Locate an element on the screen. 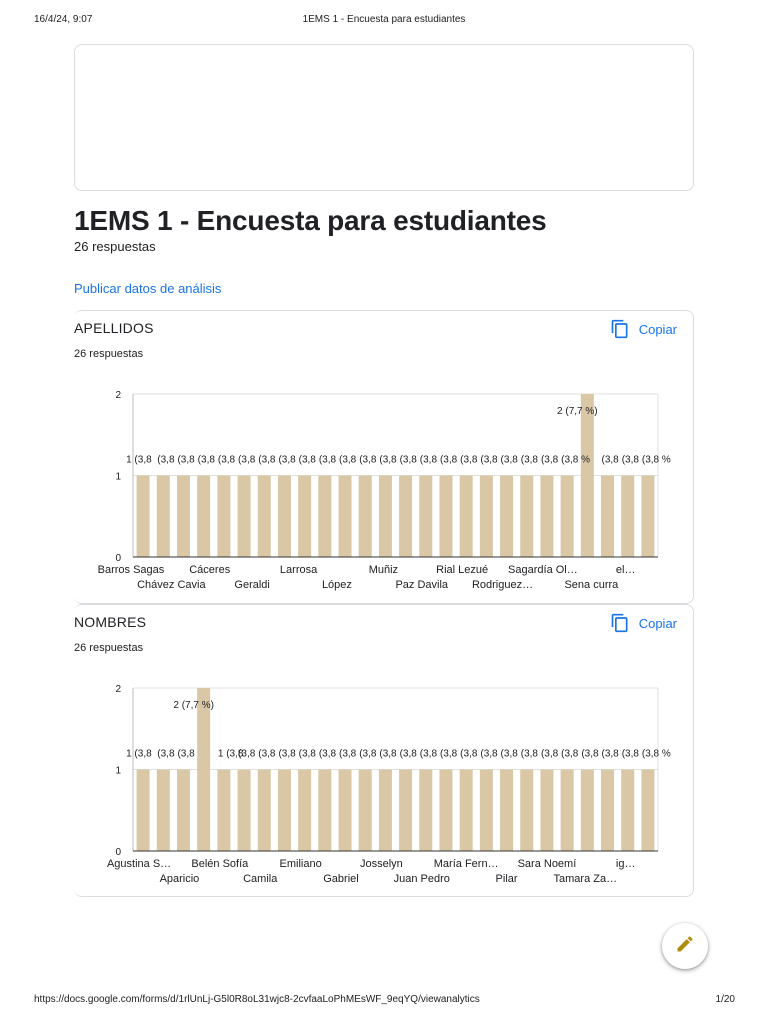 The image size is (768, 1024). question-title: NOMBRES is located at coordinates (110, 622).